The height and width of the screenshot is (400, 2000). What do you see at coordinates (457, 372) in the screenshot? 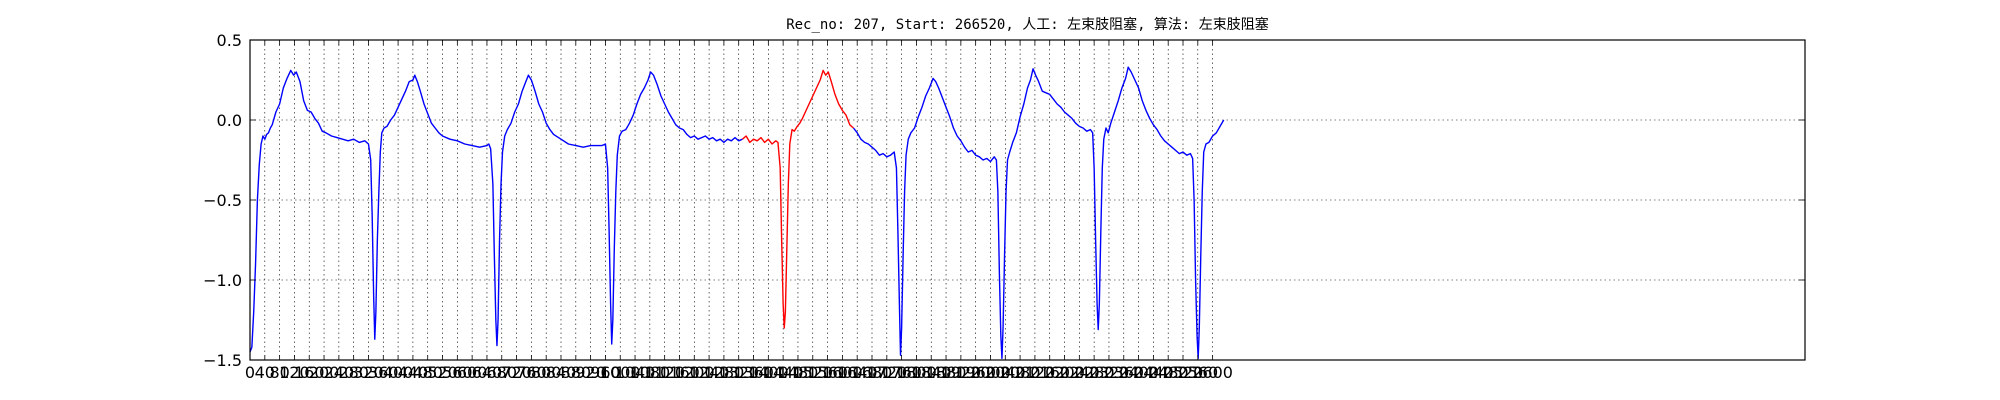
I see `x-tick-label: 560` at bounding box center [457, 372].